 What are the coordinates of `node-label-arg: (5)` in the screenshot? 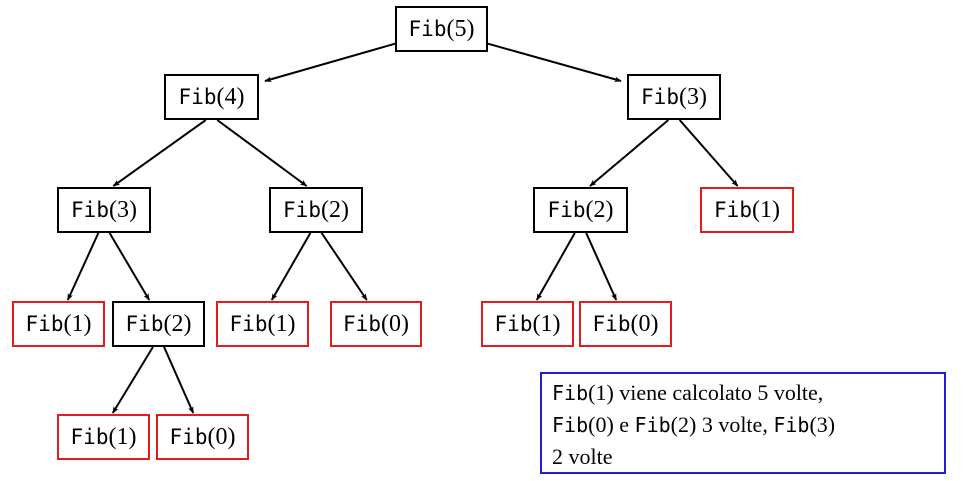 It's located at (460, 28).